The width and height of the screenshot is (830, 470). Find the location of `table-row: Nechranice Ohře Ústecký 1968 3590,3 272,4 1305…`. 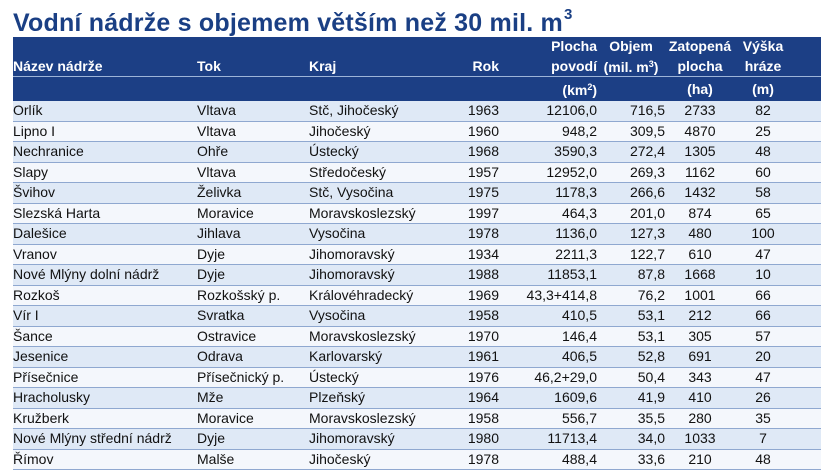

table-row: Nechranice Ohře Ústecký 1968 3590,3 272,4 1305… is located at coordinates (417, 152).